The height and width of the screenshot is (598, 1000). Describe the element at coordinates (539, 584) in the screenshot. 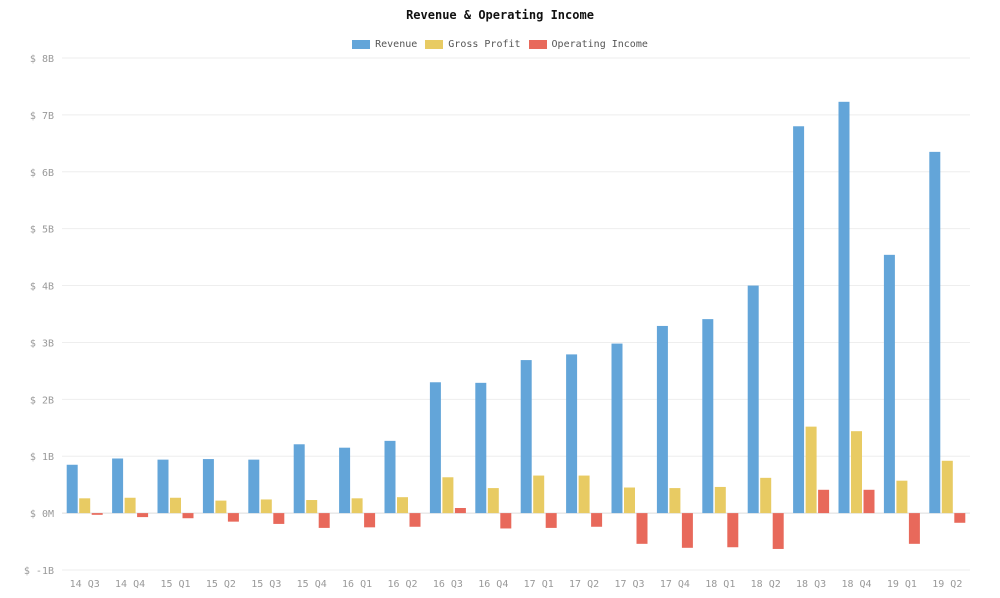

I see `x-tick-label: 17 Q1` at that location.